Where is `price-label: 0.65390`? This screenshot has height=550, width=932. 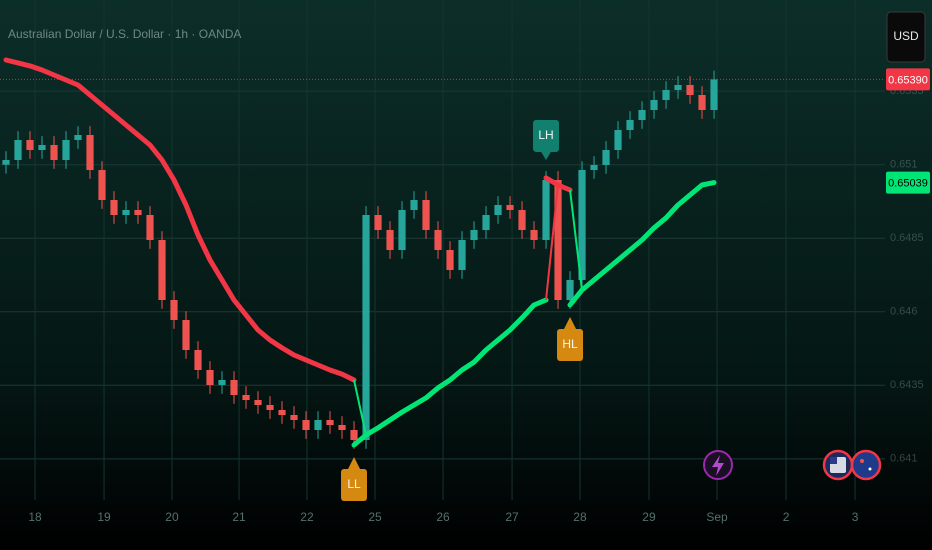
price-label: 0.65390 is located at coordinates (908, 80).